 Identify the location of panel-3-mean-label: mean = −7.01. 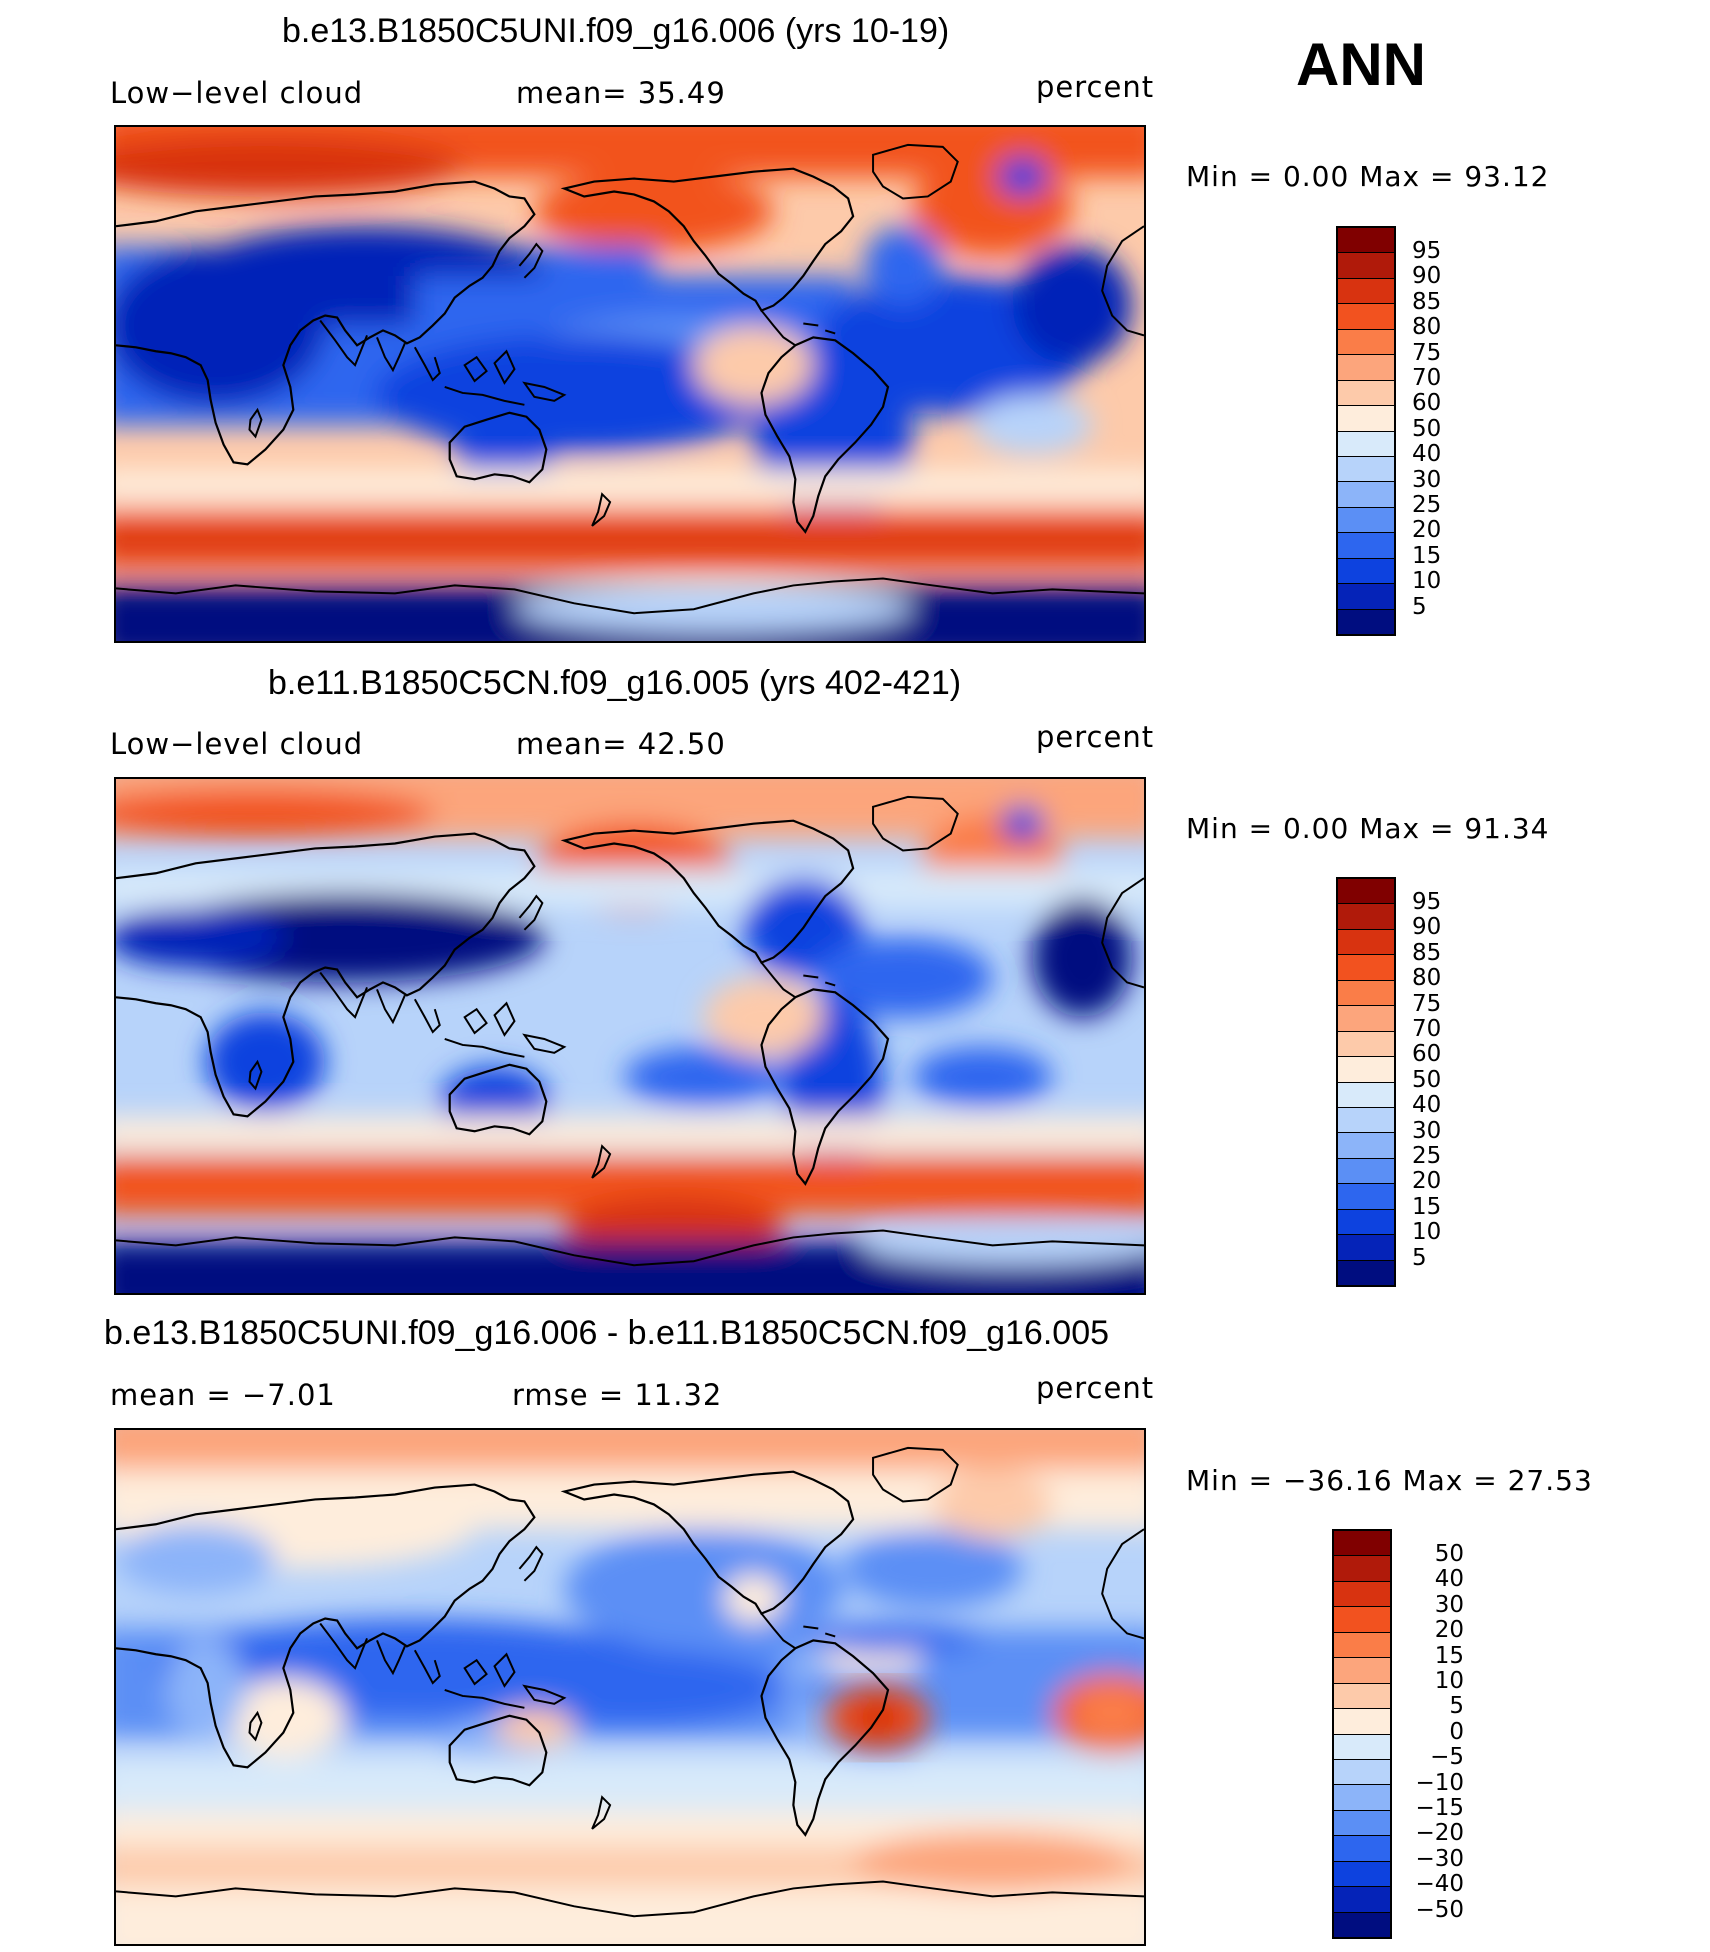
(223, 1395).